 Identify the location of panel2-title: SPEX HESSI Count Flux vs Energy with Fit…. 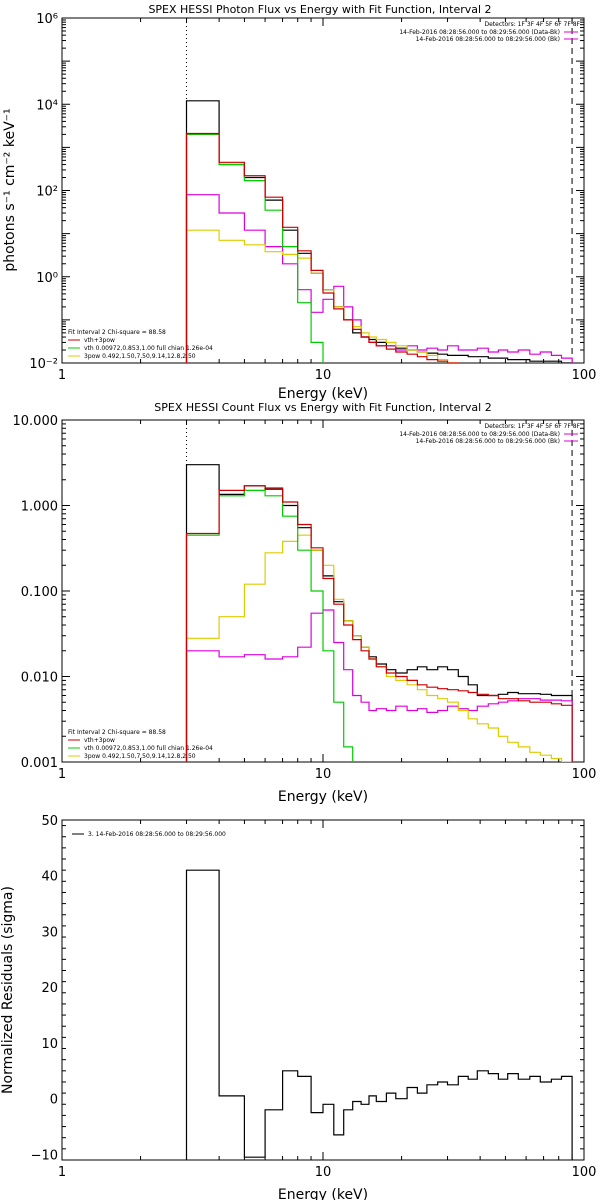
(322, 407).